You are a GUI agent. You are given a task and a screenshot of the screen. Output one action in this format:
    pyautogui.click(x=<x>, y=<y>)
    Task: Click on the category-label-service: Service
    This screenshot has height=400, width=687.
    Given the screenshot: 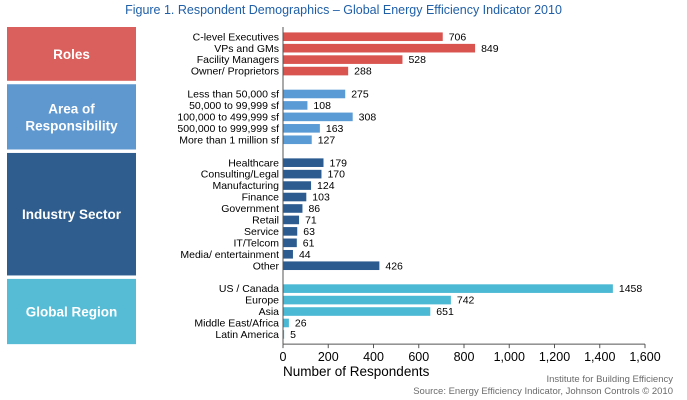 What is the action you would take?
    pyautogui.click(x=261, y=232)
    